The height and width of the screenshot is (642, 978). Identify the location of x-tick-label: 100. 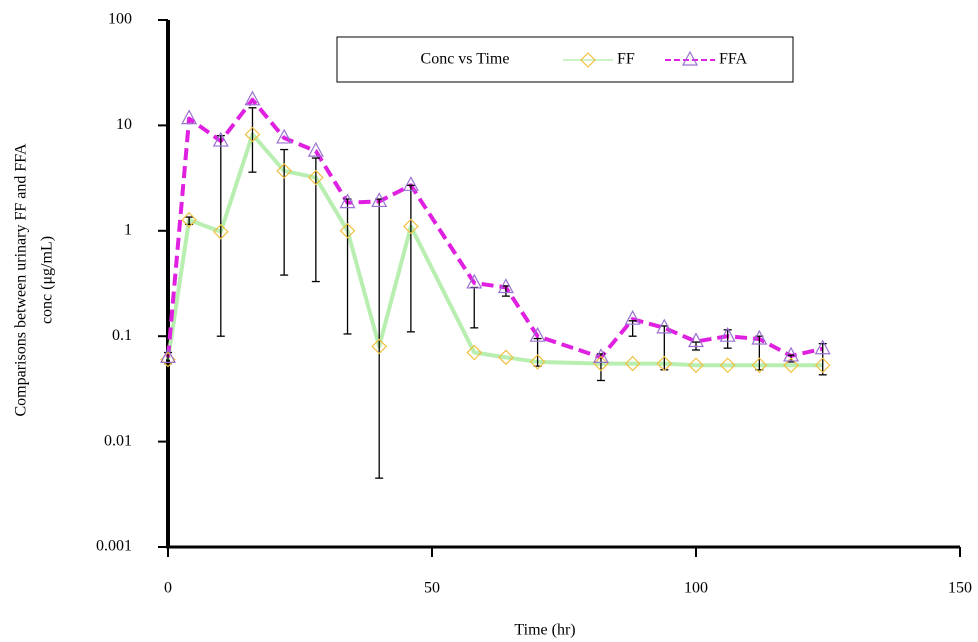
(696, 588).